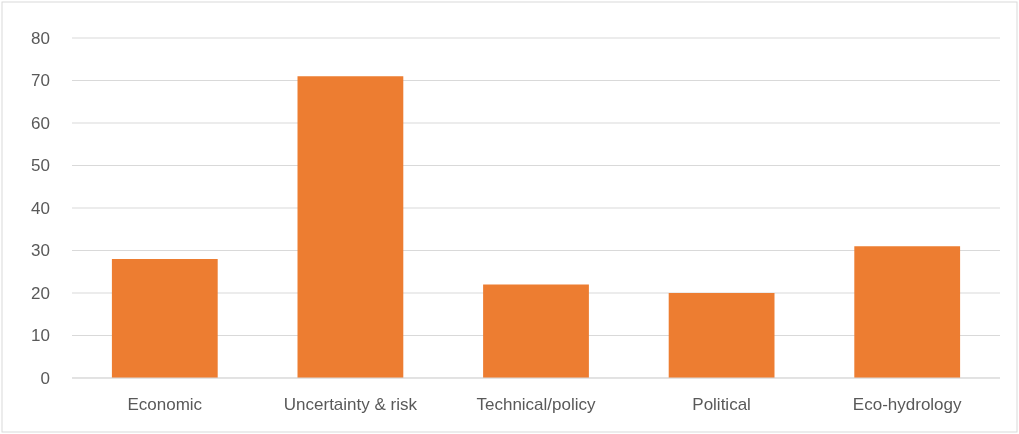  What do you see at coordinates (40, 123) in the screenshot?
I see `y-tick-label: 60` at bounding box center [40, 123].